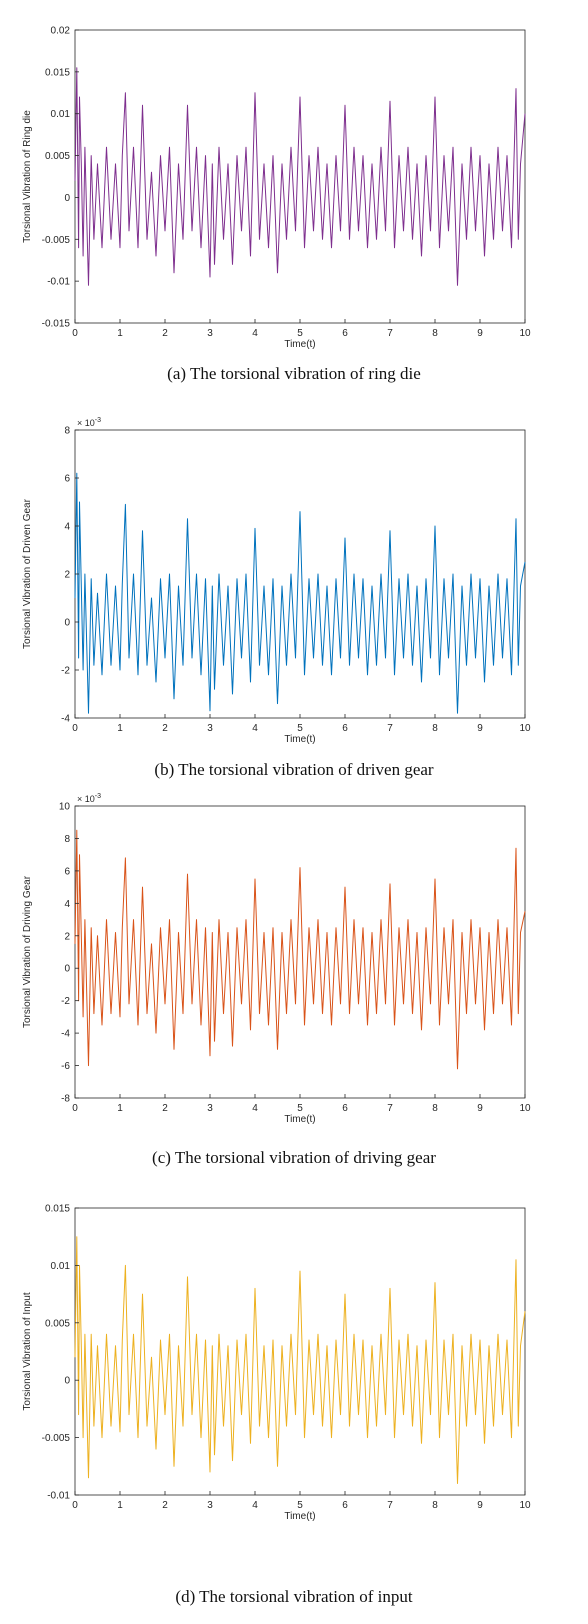 The width and height of the screenshot is (588, 1624). What do you see at coordinates (27, 1351) in the screenshot?
I see `y-axis-label: Torsional Vibration of Input` at bounding box center [27, 1351].